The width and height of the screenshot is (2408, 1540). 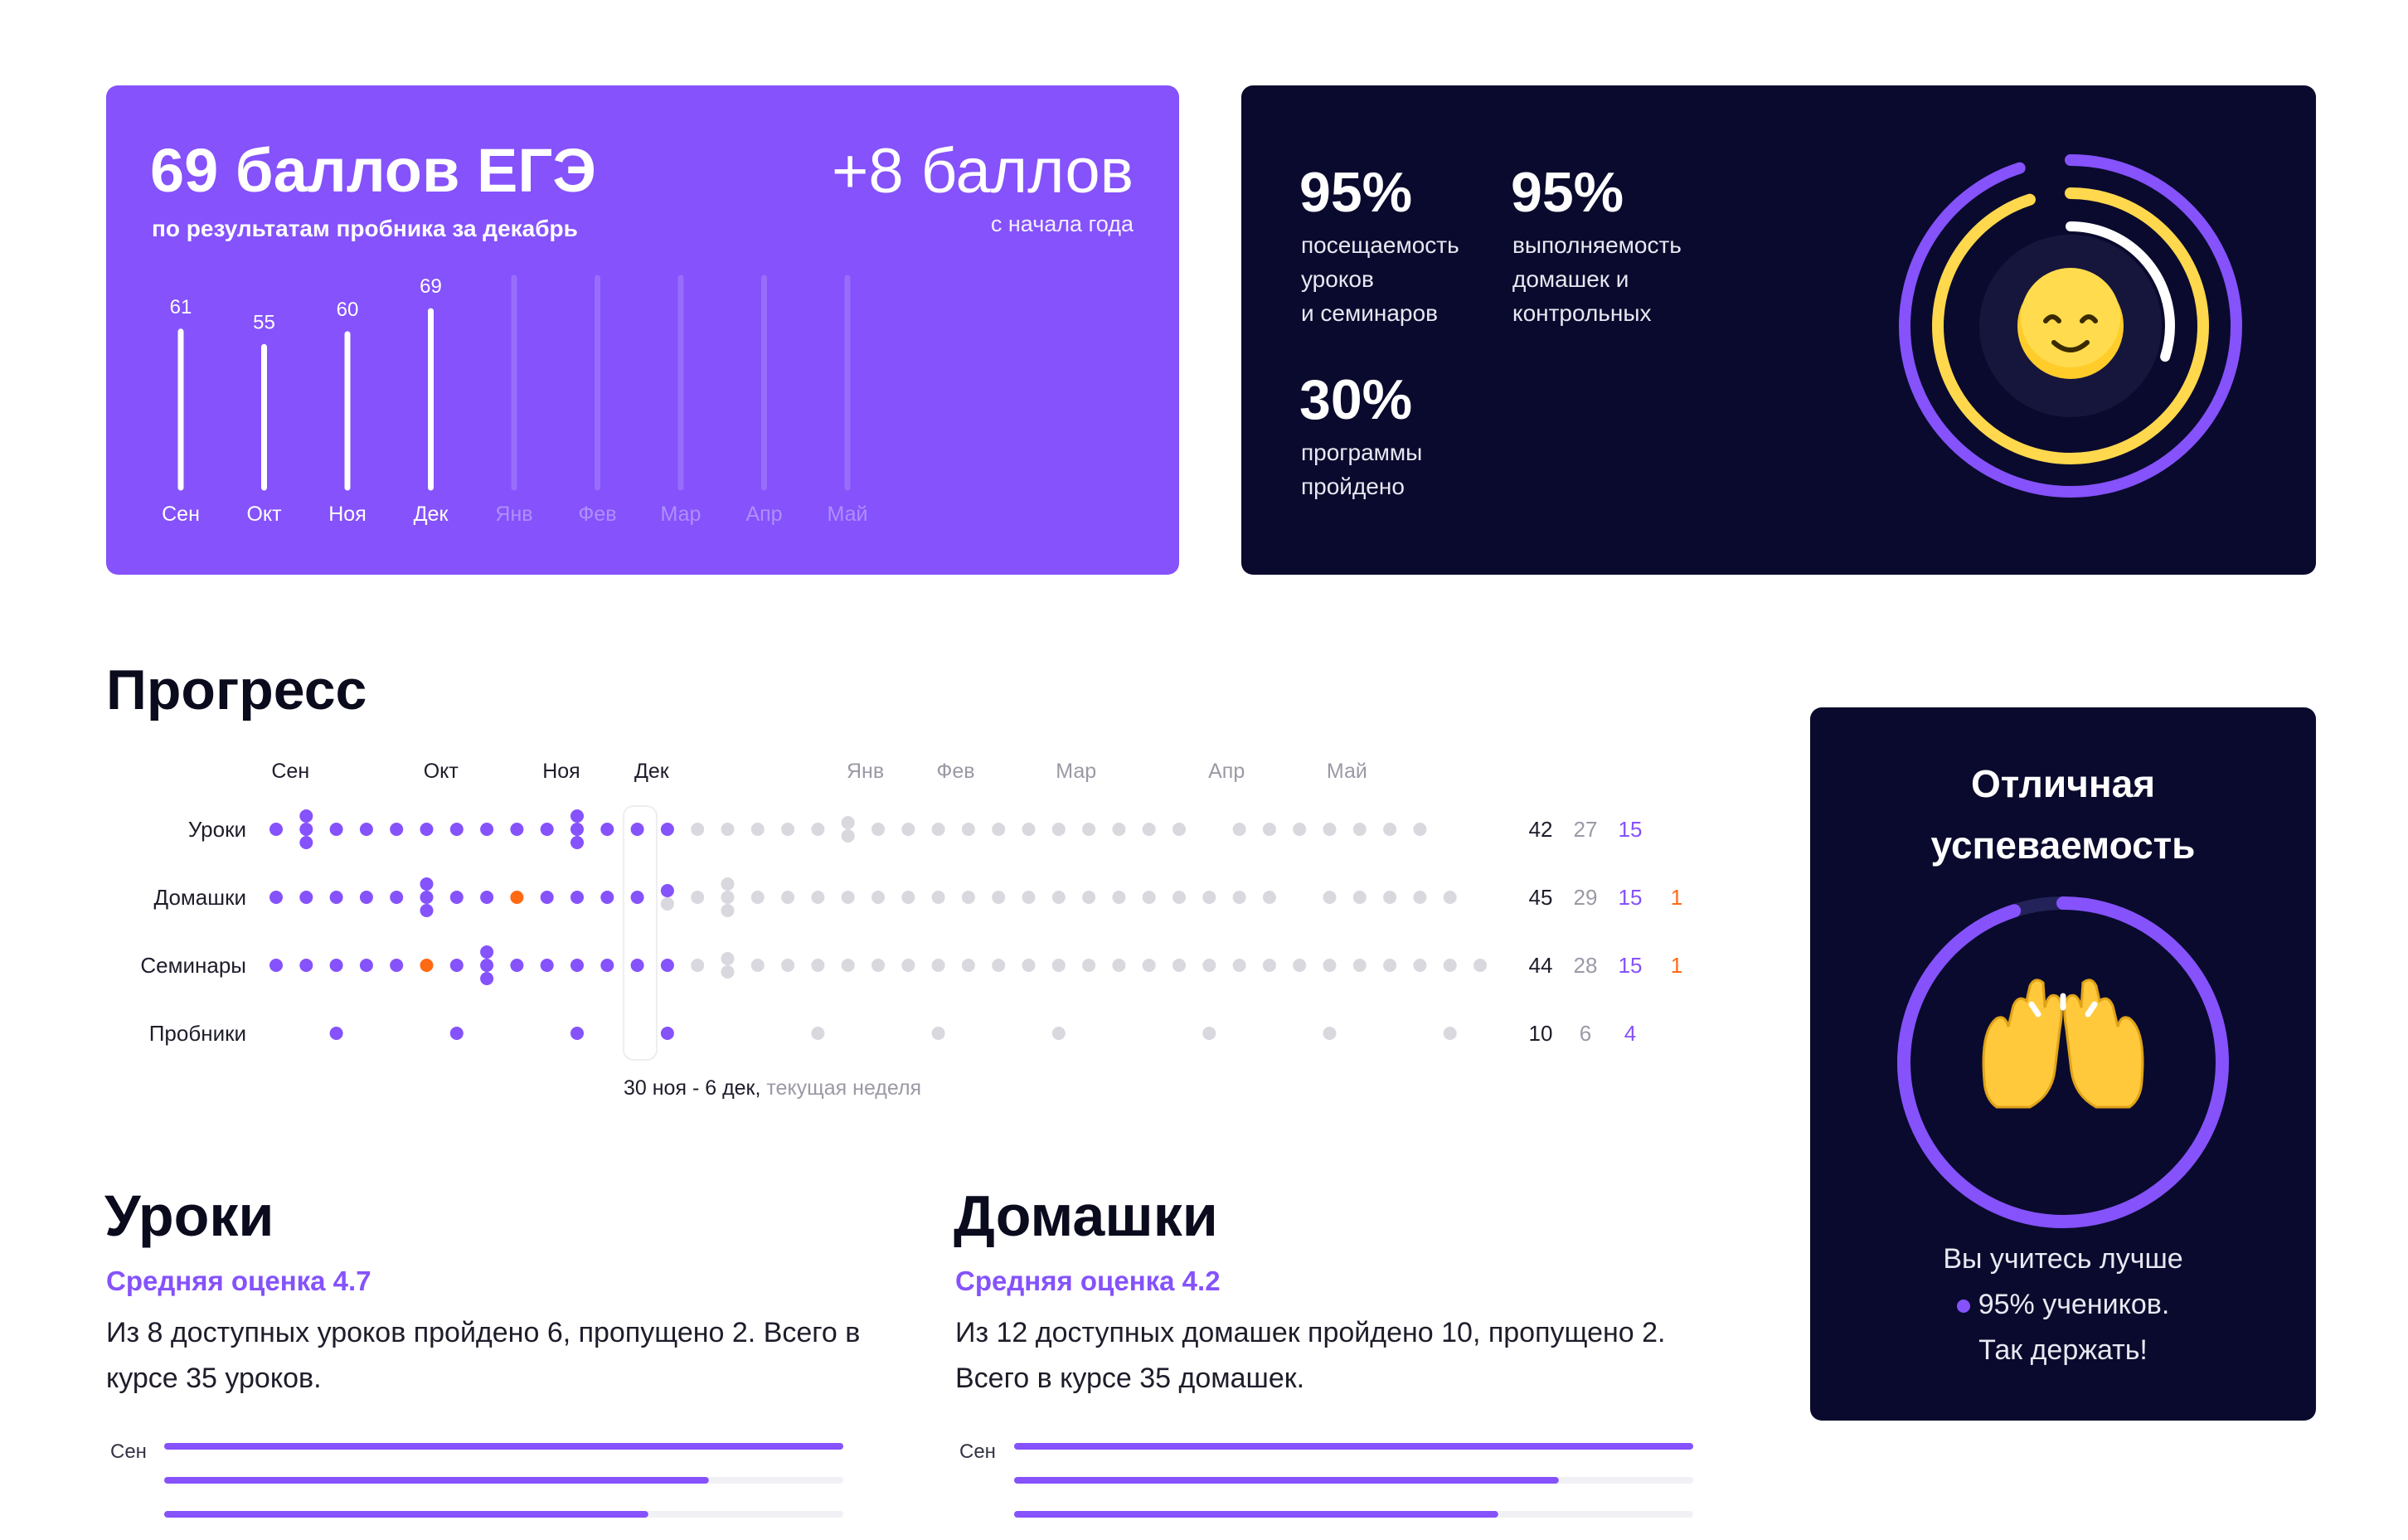 What do you see at coordinates (2070, 326) in the screenshot?
I see `attendance-ring` at bounding box center [2070, 326].